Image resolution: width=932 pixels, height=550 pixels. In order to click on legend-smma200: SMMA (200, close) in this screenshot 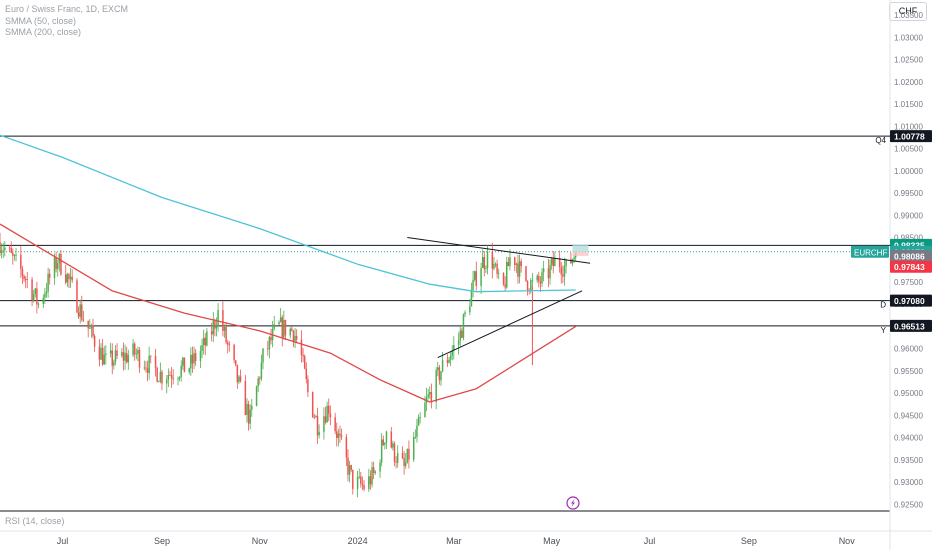, I will do `click(43, 32)`.